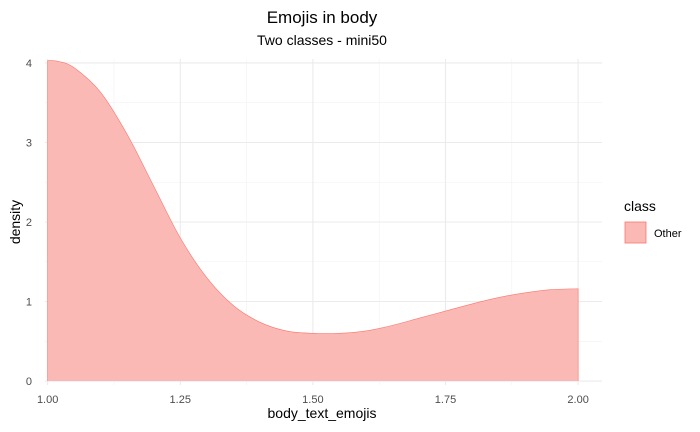  Describe the element at coordinates (635, 232) in the screenshot. I see `legend-key-other` at that location.